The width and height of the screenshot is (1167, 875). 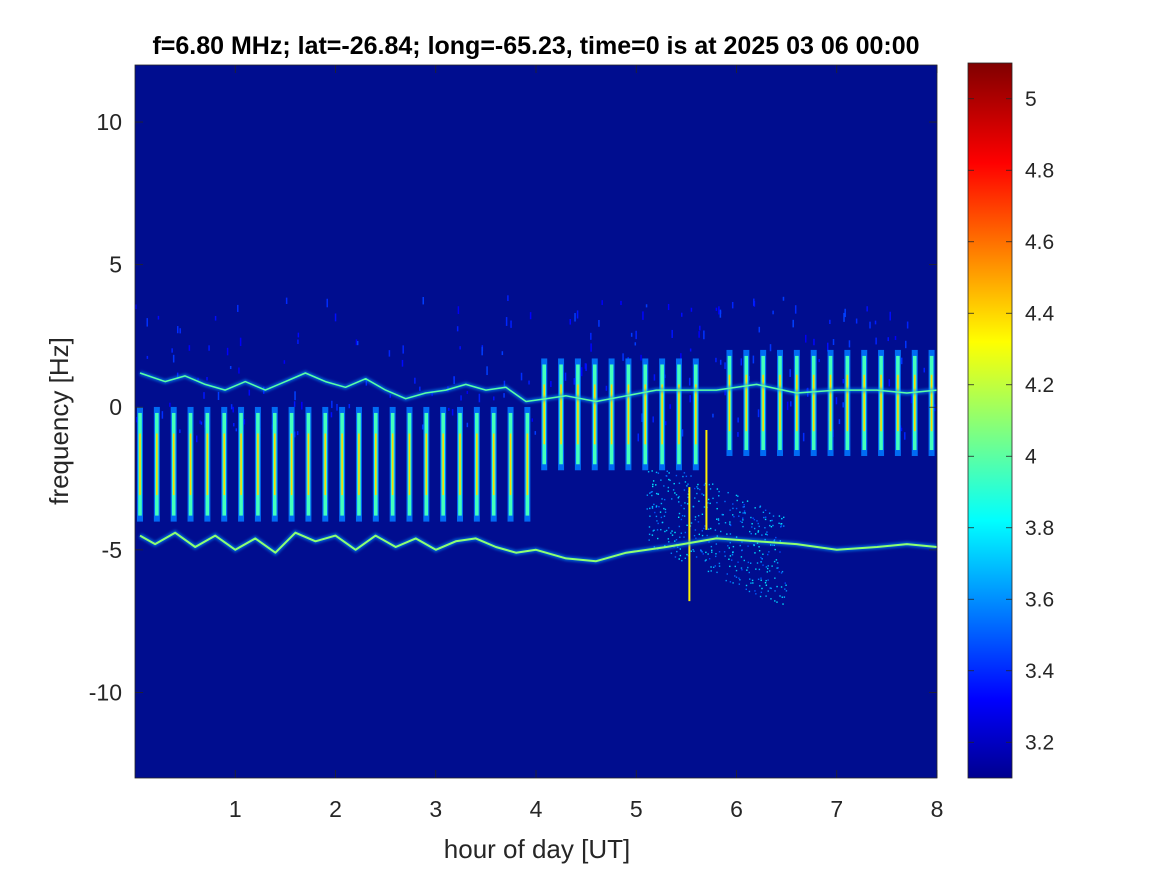 What do you see at coordinates (1039, 528) in the screenshot?
I see `colorbar-tick-label: 3.8` at bounding box center [1039, 528].